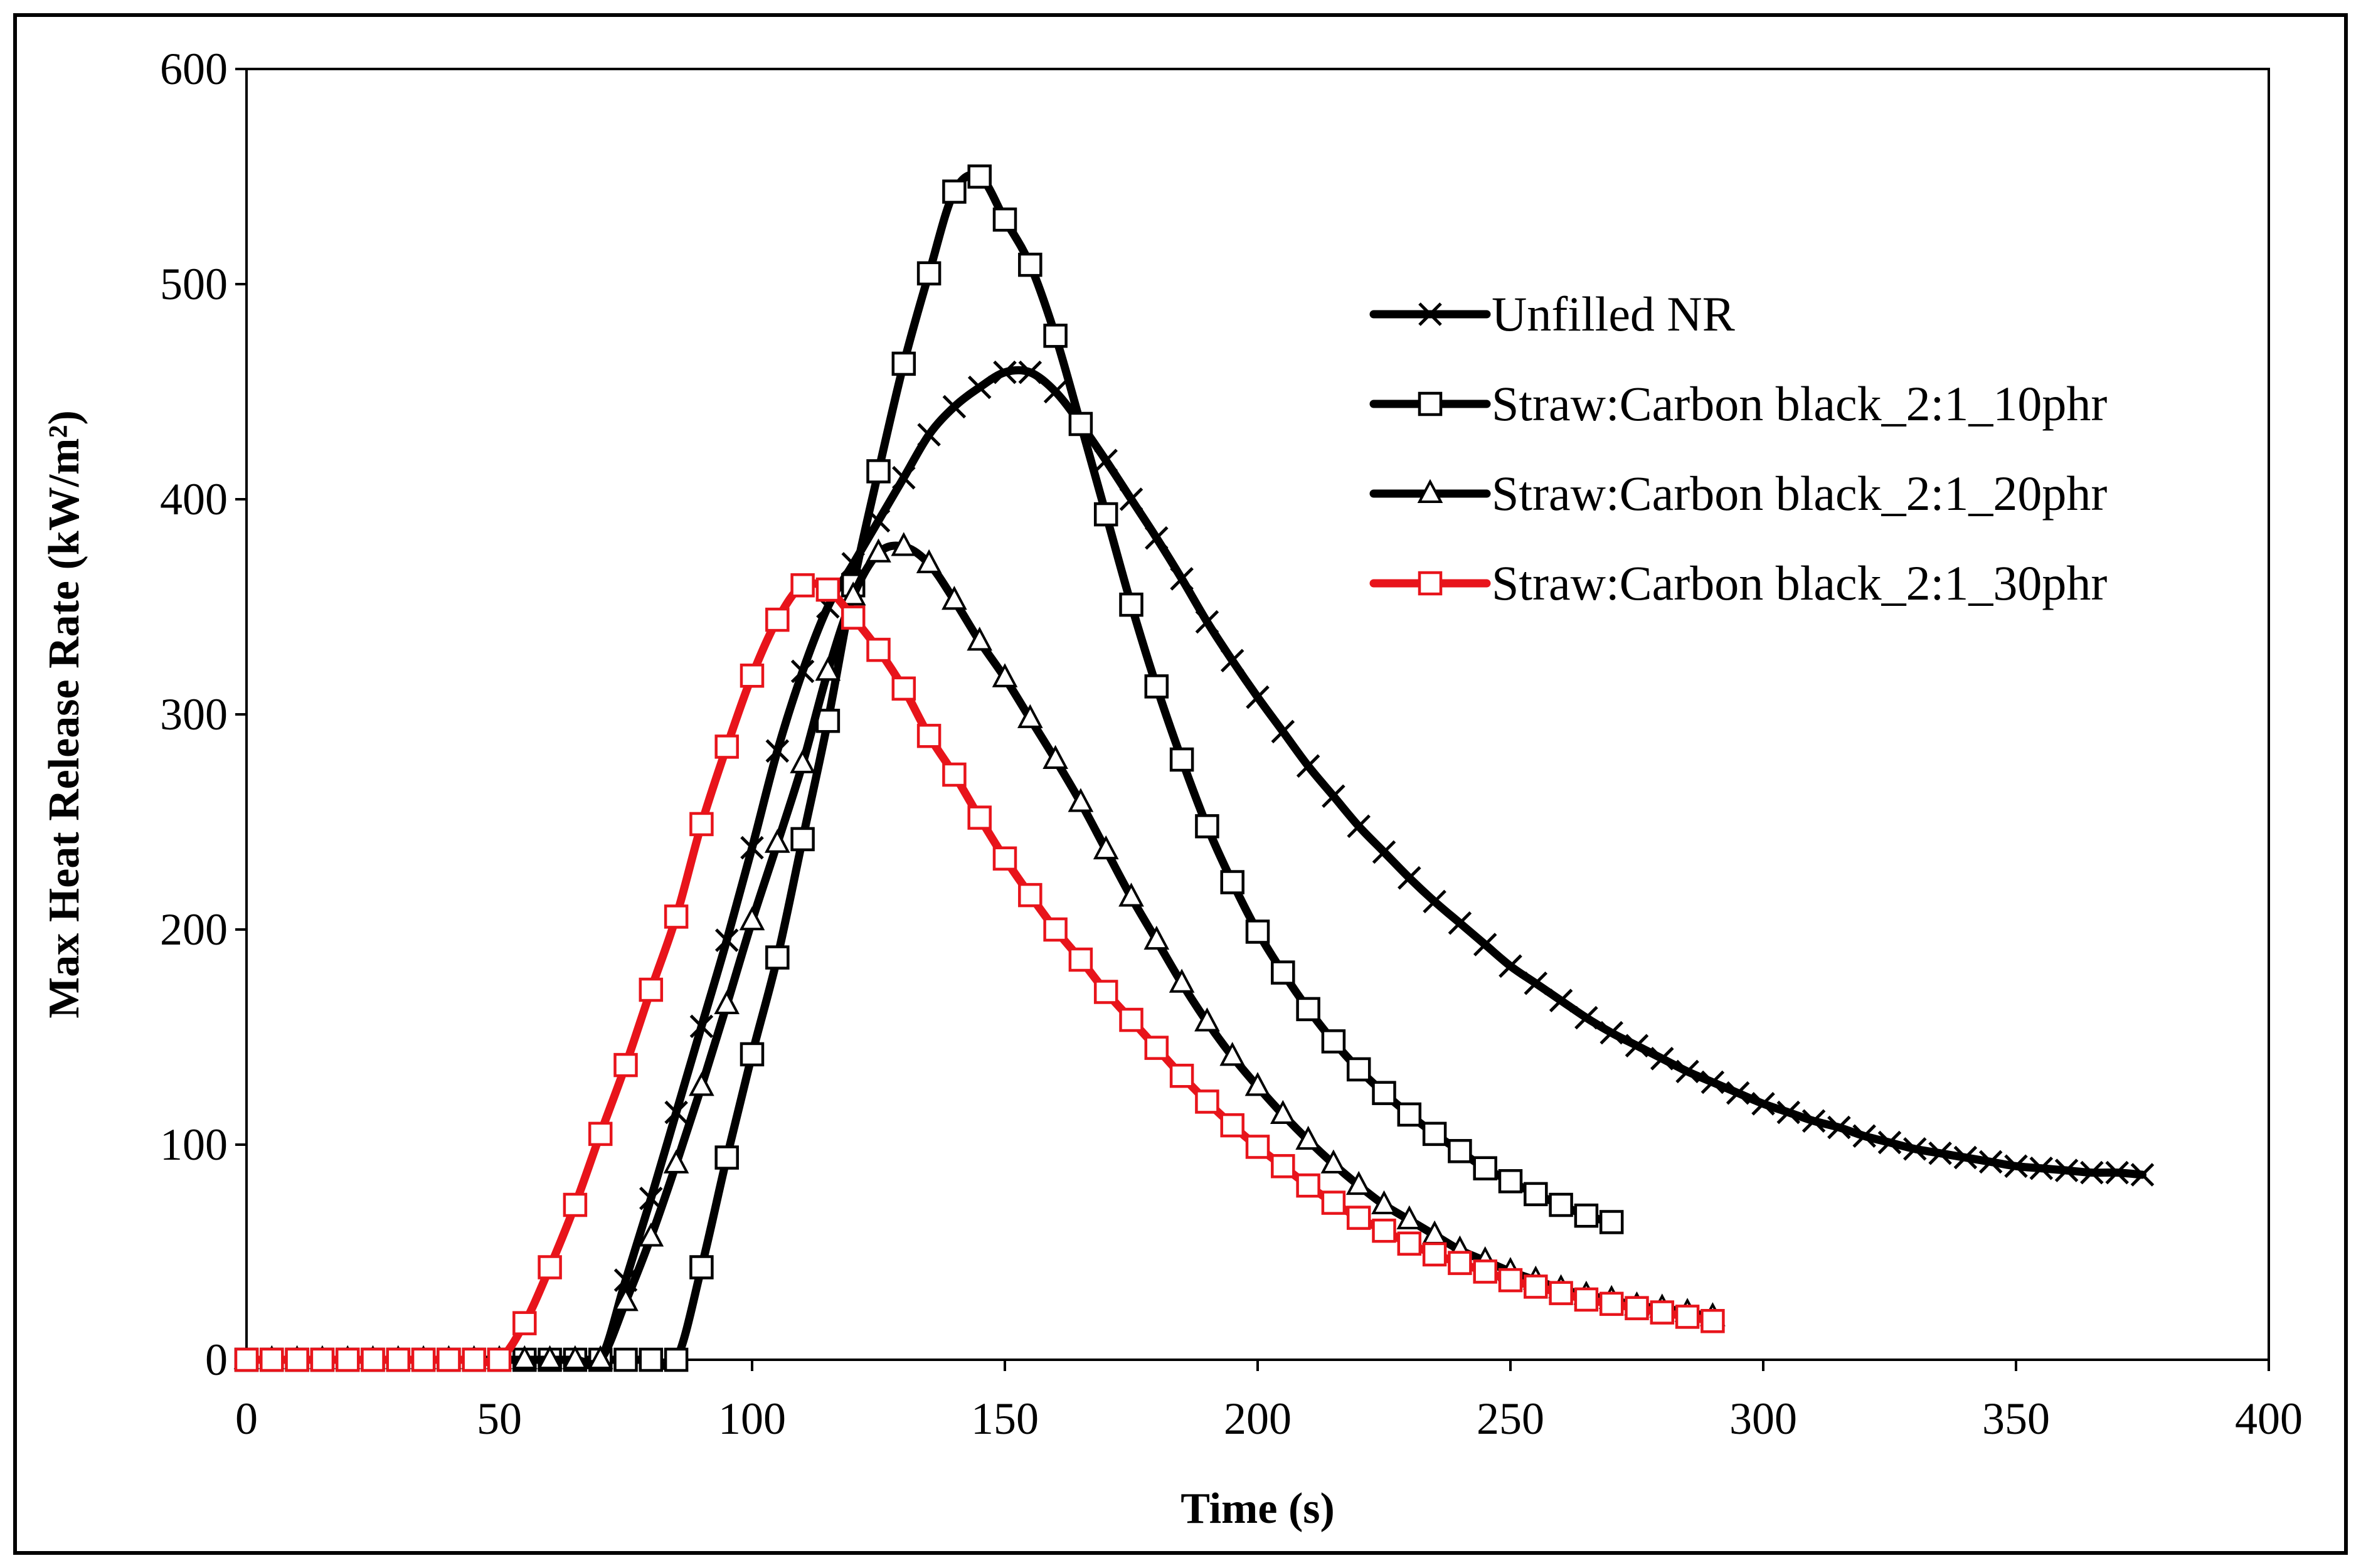  Describe the element at coordinates (2269, 1419) in the screenshot. I see `x-tick-label: 400` at that location.